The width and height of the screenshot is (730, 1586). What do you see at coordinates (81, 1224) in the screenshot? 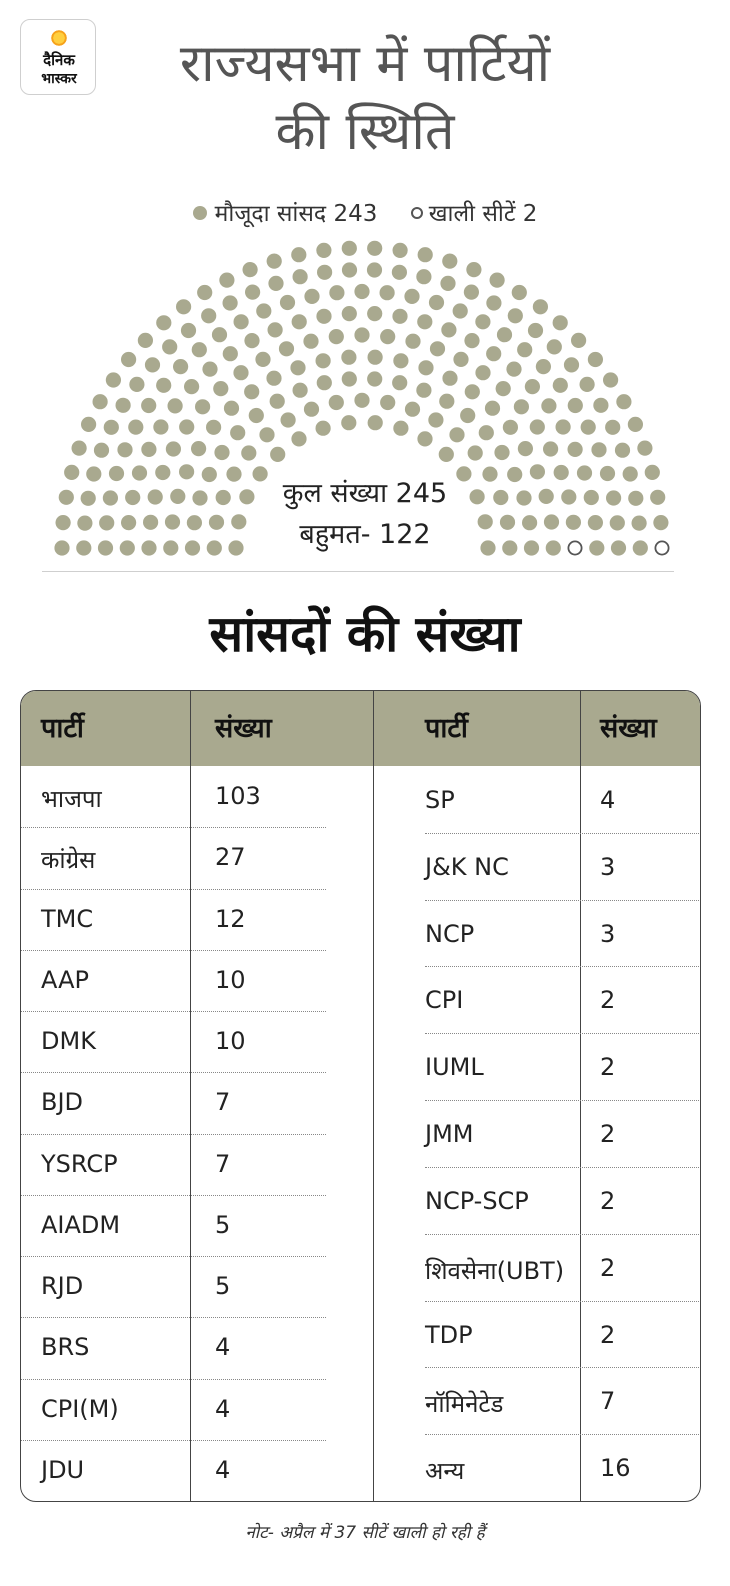
I see `party-name-cell: AIADM` at bounding box center [81, 1224].